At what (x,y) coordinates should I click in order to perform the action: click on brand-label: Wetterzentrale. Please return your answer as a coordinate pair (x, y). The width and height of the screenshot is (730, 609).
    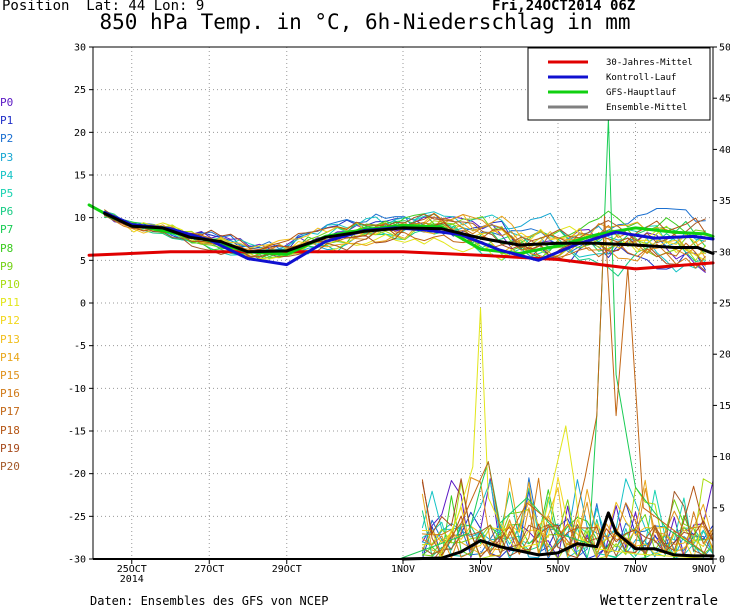
    Looking at the image, I should click on (659, 601).